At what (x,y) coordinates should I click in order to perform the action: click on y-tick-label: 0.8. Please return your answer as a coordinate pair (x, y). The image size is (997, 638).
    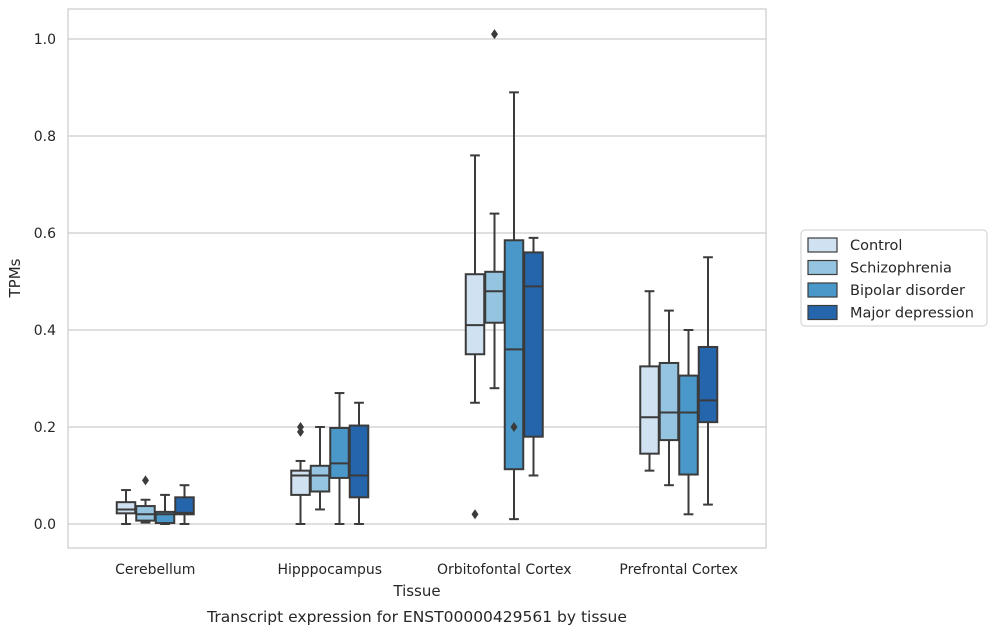
    Looking at the image, I should click on (45, 137).